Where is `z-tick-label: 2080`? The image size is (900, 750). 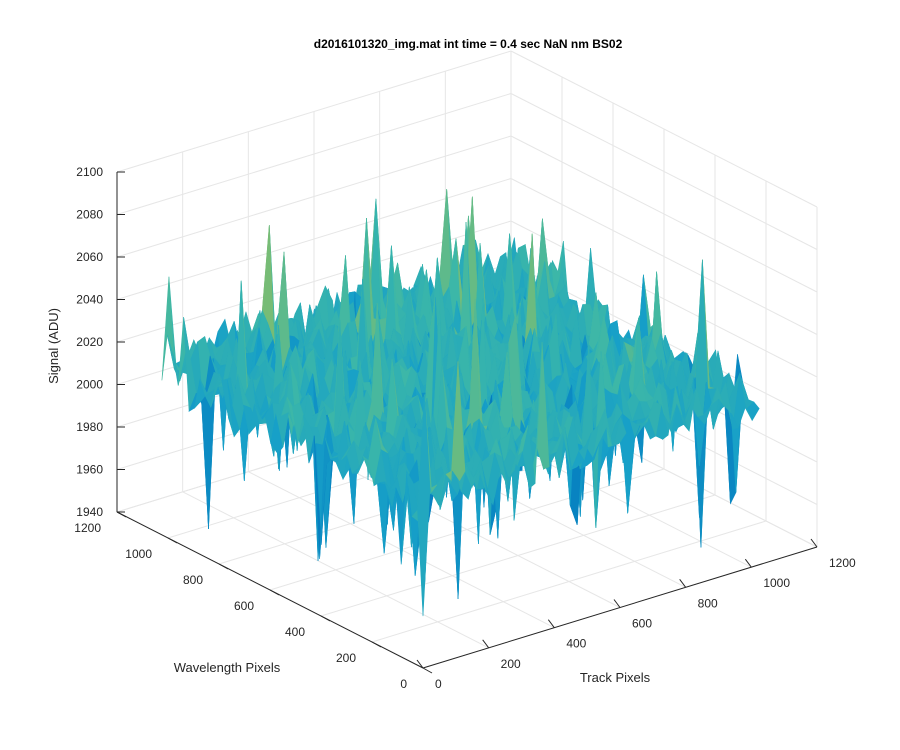
z-tick-label: 2080 is located at coordinates (89, 215).